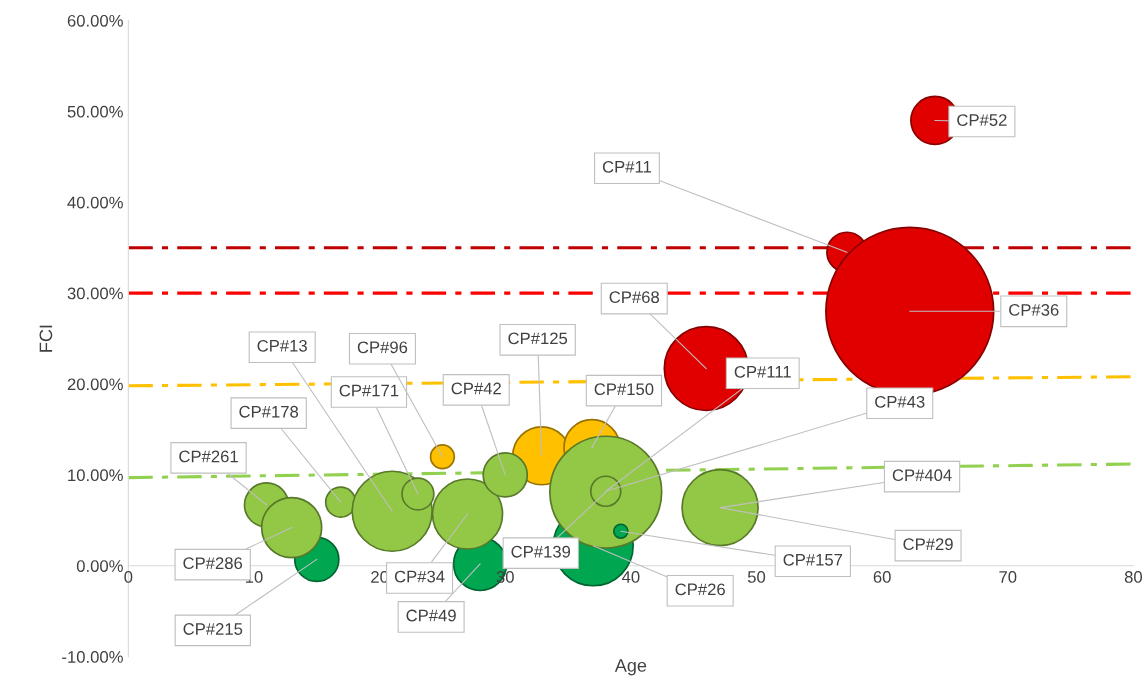 This screenshot has height=684, width=1146. Describe the element at coordinates (1008, 577) in the screenshot. I see `x-tick-label: 70` at that location.